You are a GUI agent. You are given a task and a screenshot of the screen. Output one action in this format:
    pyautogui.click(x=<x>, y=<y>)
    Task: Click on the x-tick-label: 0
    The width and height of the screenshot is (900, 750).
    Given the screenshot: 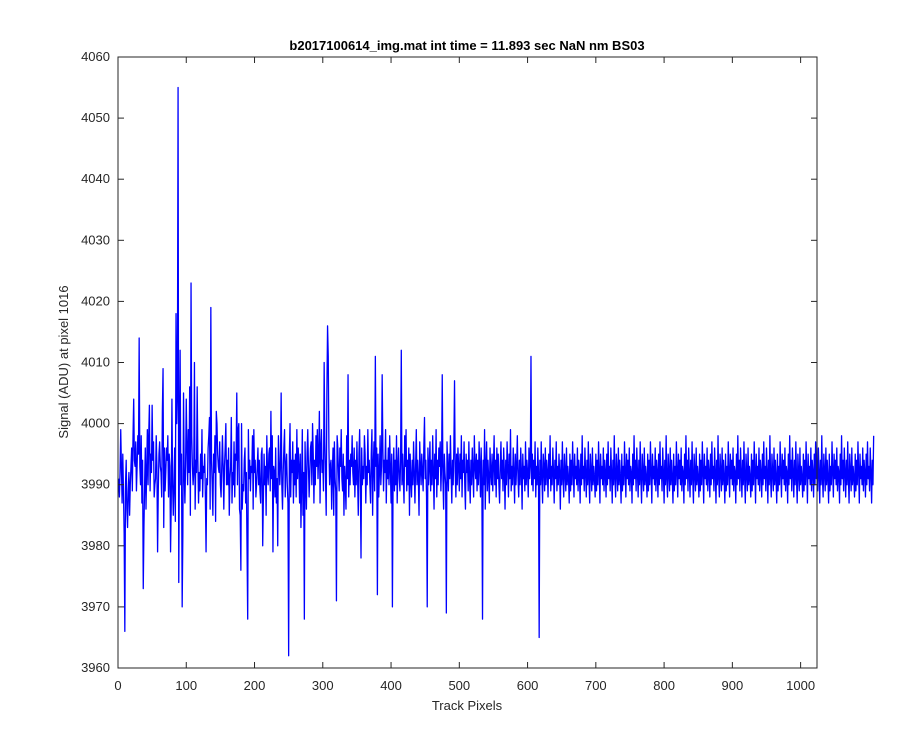 What is the action you would take?
    pyautogui.click(x=117, y=685)
    